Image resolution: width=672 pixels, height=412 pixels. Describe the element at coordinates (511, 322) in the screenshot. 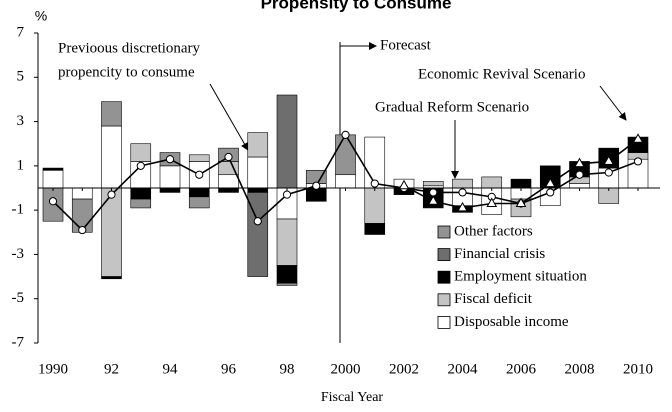

I see `legend-label: Disposable income` at that location.